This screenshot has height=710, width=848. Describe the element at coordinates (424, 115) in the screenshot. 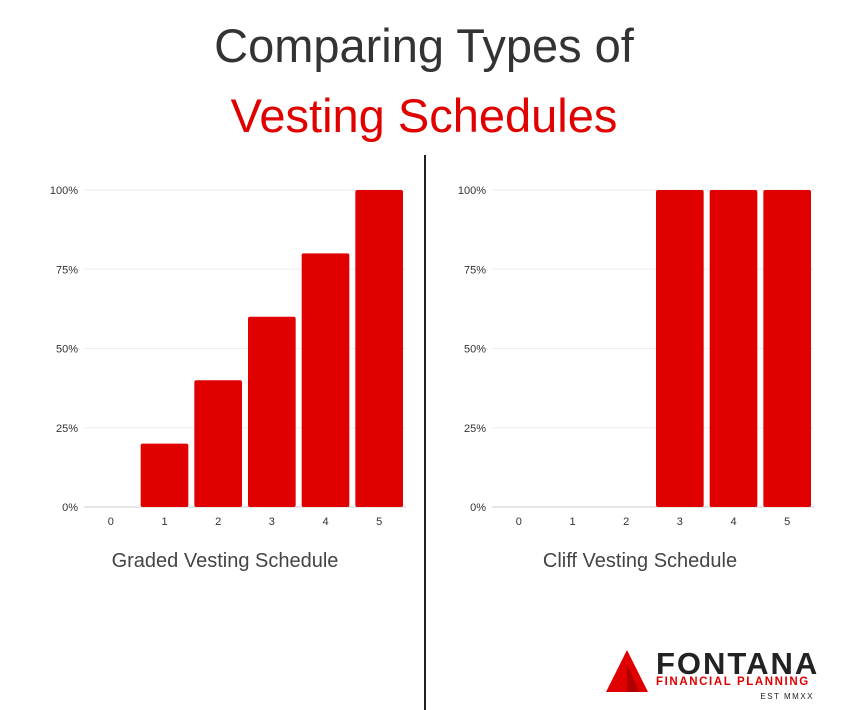

I see `title-line-2: Vesting Schedules` at that location.